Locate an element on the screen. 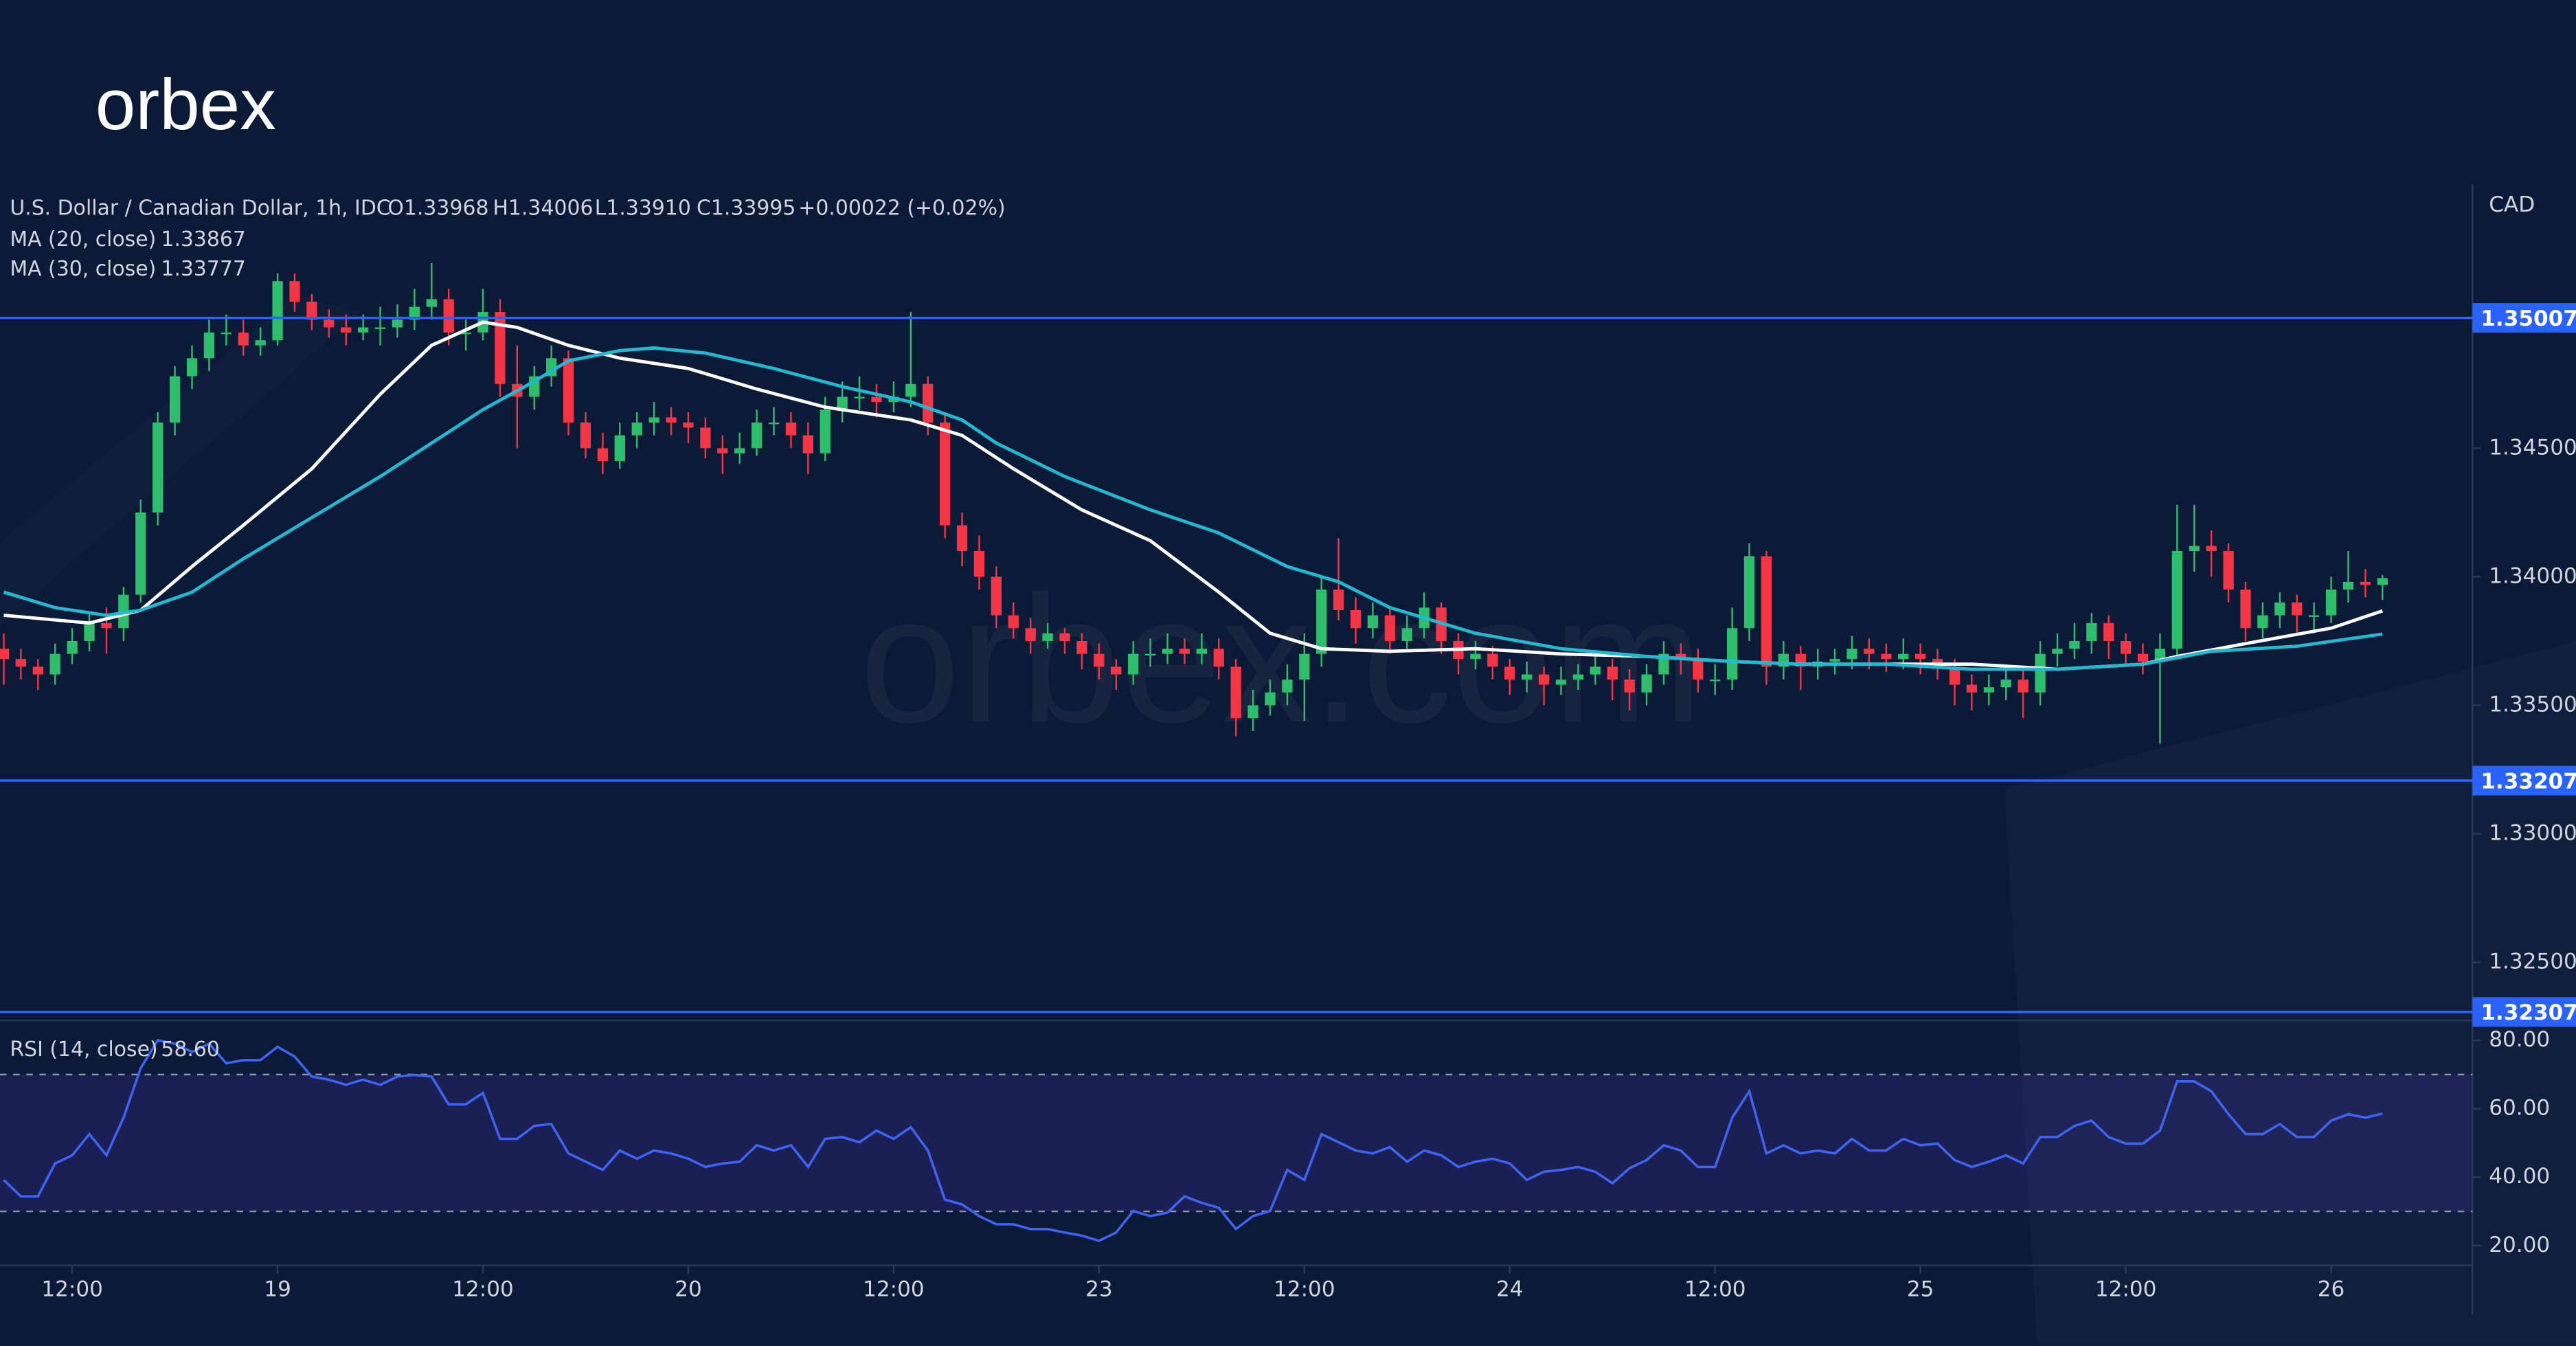 This screenshot has height=1346, width=2576. x-tick-label: 26 is located at coordinates (2331, 1289).